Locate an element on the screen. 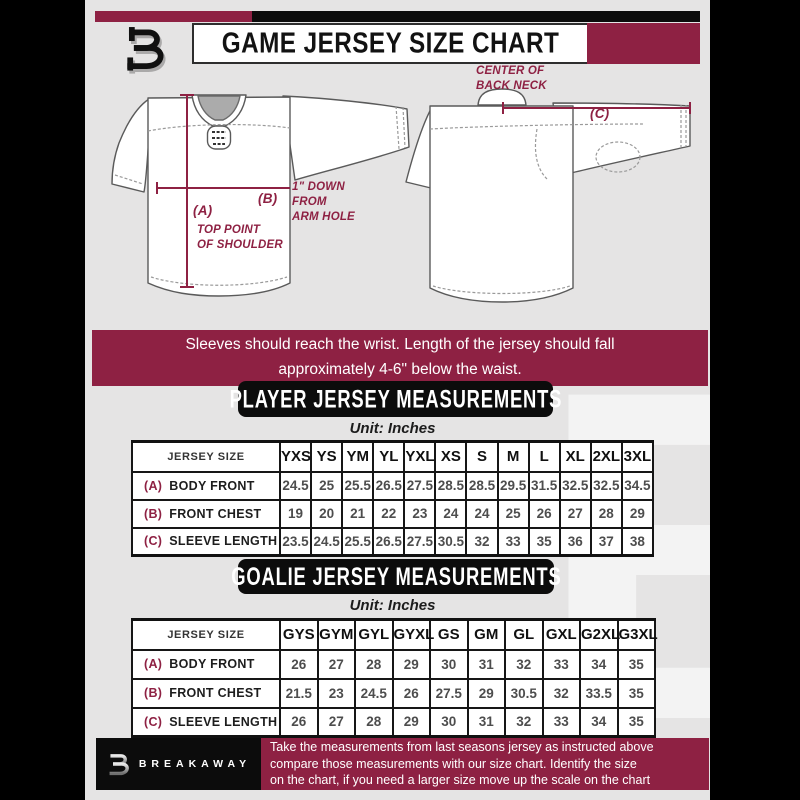 This screenshot has width=800, height=800. front-right-sleeve is located at coordinates (346, 138).